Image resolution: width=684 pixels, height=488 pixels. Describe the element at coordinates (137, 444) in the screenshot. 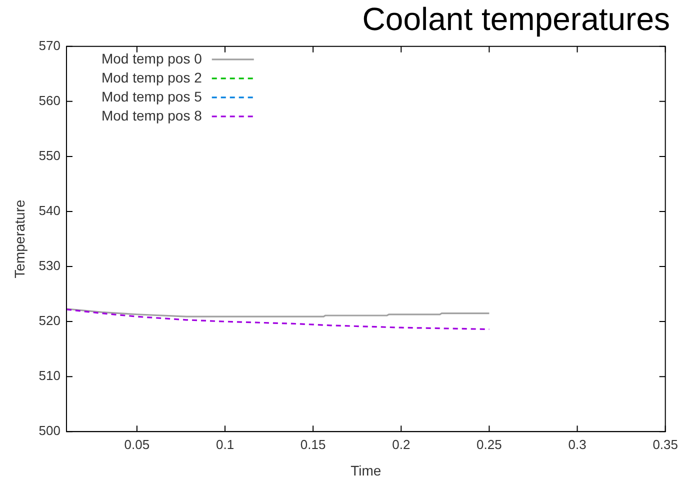

I see `x-tick-label: 0.05` at that location.